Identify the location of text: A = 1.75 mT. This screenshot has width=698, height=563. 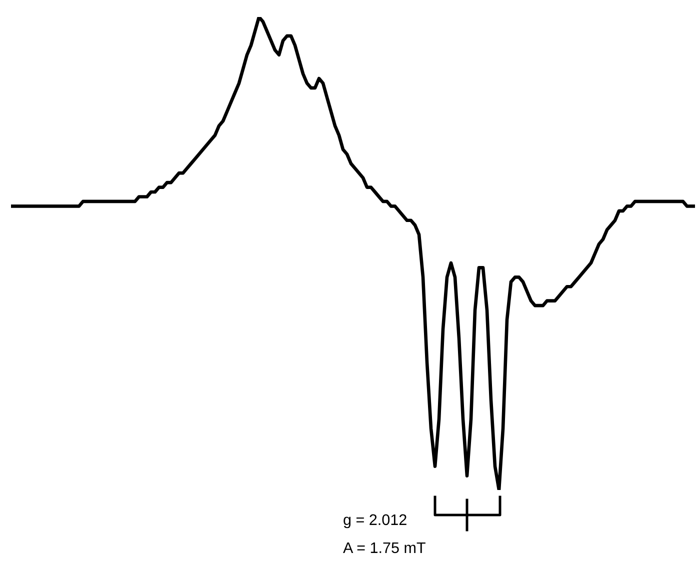
(384, 548).